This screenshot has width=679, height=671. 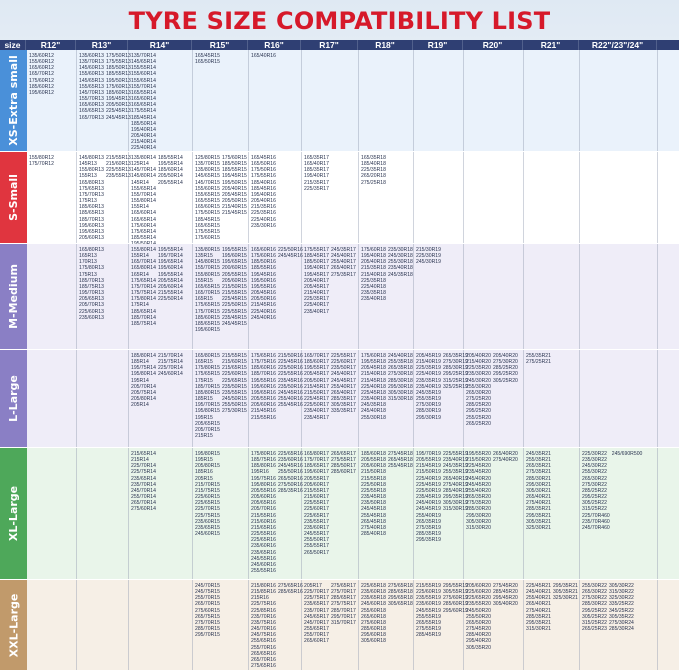 What do you see at coordinates (552, 398) in the screenshot?
I see `rim-cell: 255/35R21 275/25R21` at bounding box center [552, 398].